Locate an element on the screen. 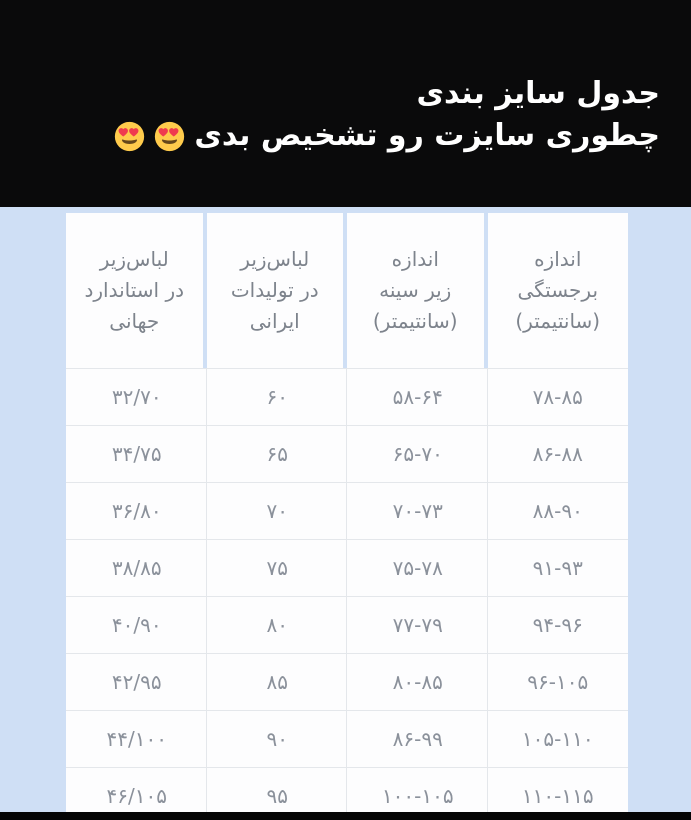 This screenshot has height=820, width=691. header-cell-0: اندازه برجستگی (سانتیمتر) is located at coordinates (557, 290).